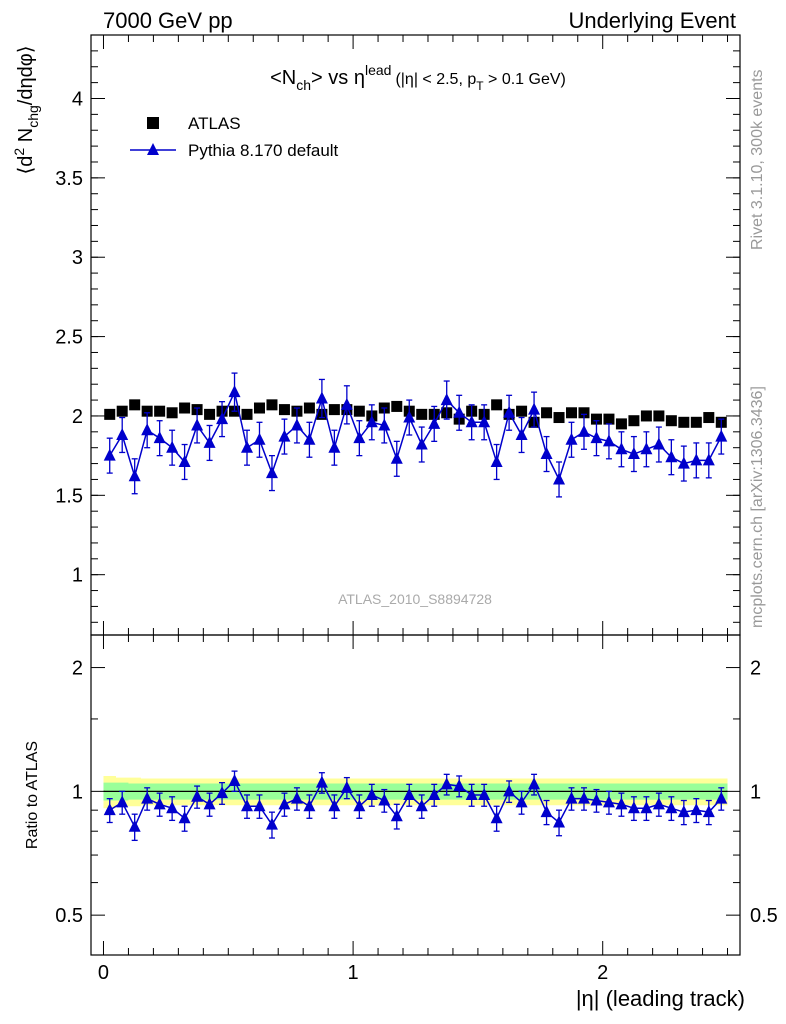 The width and height of the screenshot is (786, 1024). I want to click on ratio-ytick-label-right: 2, so click(755, 669).